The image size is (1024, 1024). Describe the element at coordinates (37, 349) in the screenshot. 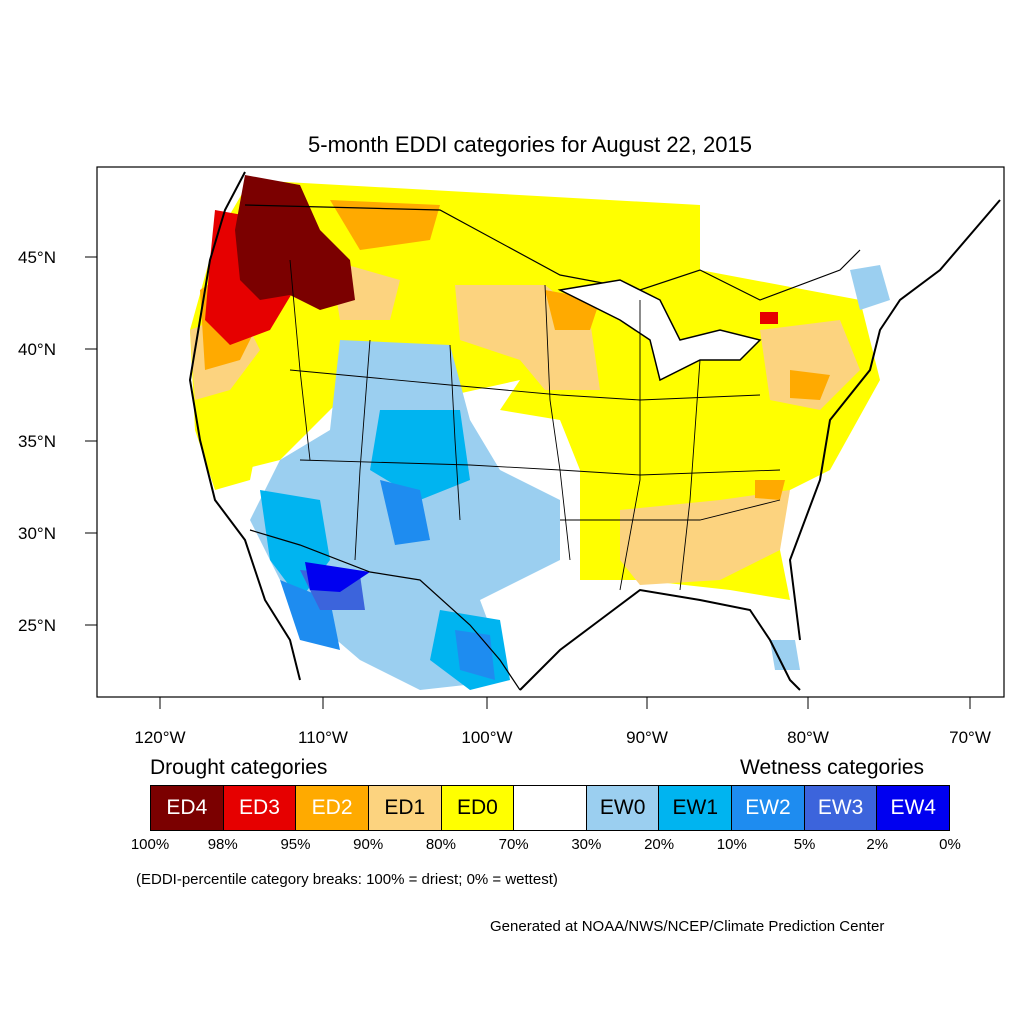

I see `lat-label: 40°N` at that location.